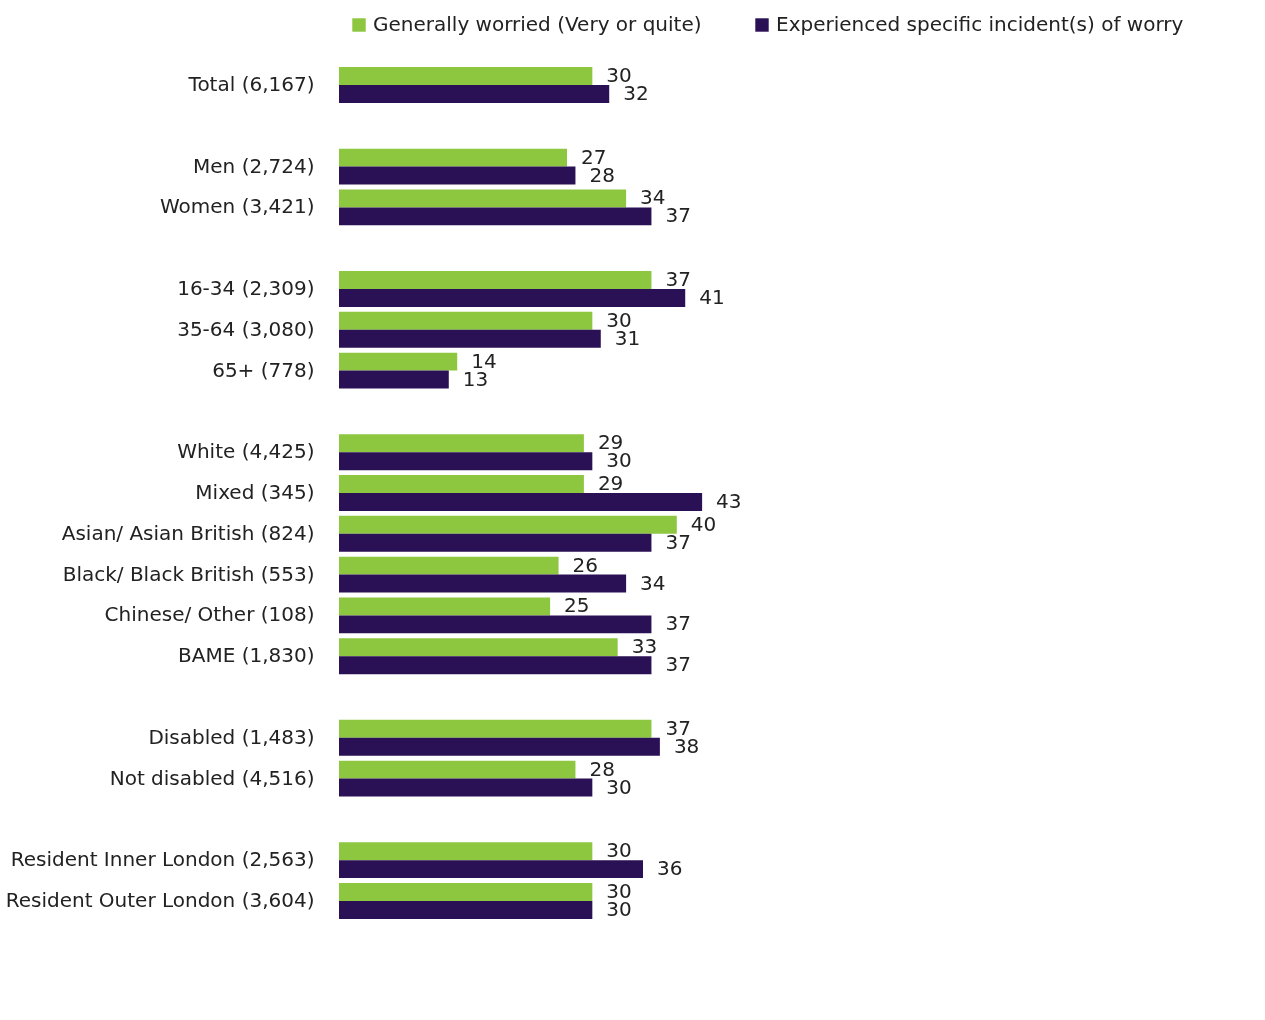 The width and height of the screenshot is (1265, 1020). Describe the element at coordinates (212, 777) in the screenshot. I see `y-tick-label: Not disabled (4,516)` at that location.